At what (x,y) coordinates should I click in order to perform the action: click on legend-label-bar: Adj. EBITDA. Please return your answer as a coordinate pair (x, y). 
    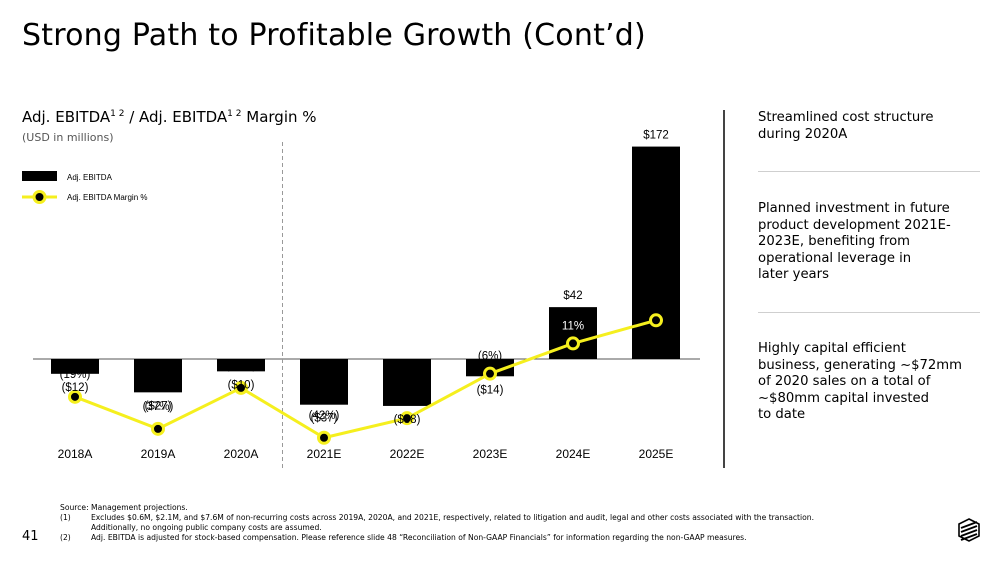
    Looking at the image, I should click on (90, 177).